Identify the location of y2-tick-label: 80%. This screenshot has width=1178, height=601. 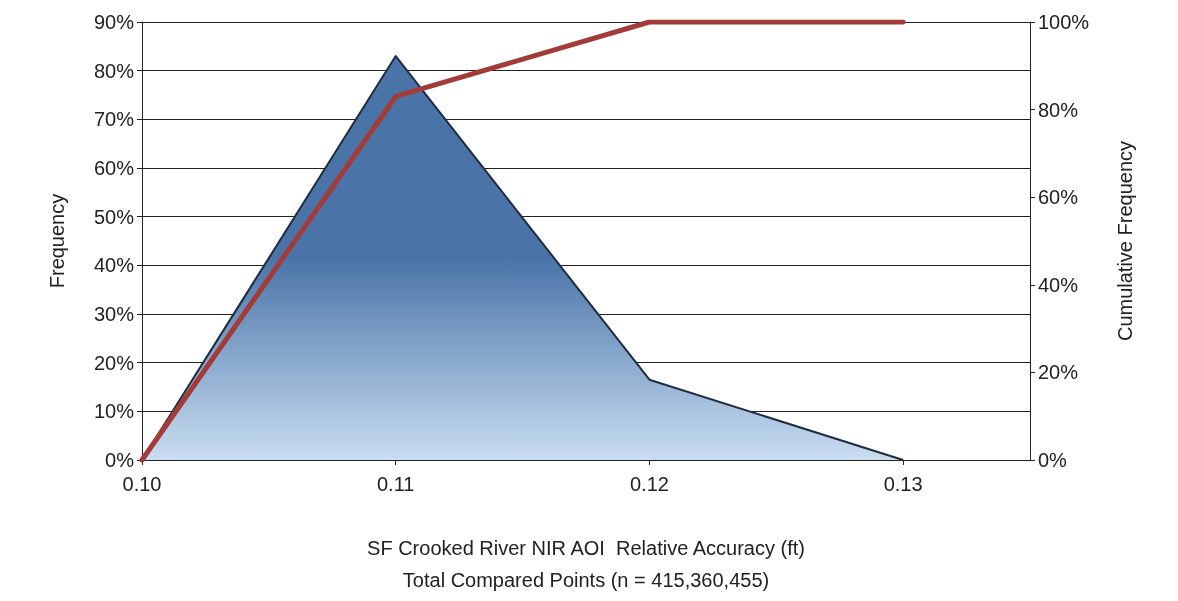
(1058, 109).